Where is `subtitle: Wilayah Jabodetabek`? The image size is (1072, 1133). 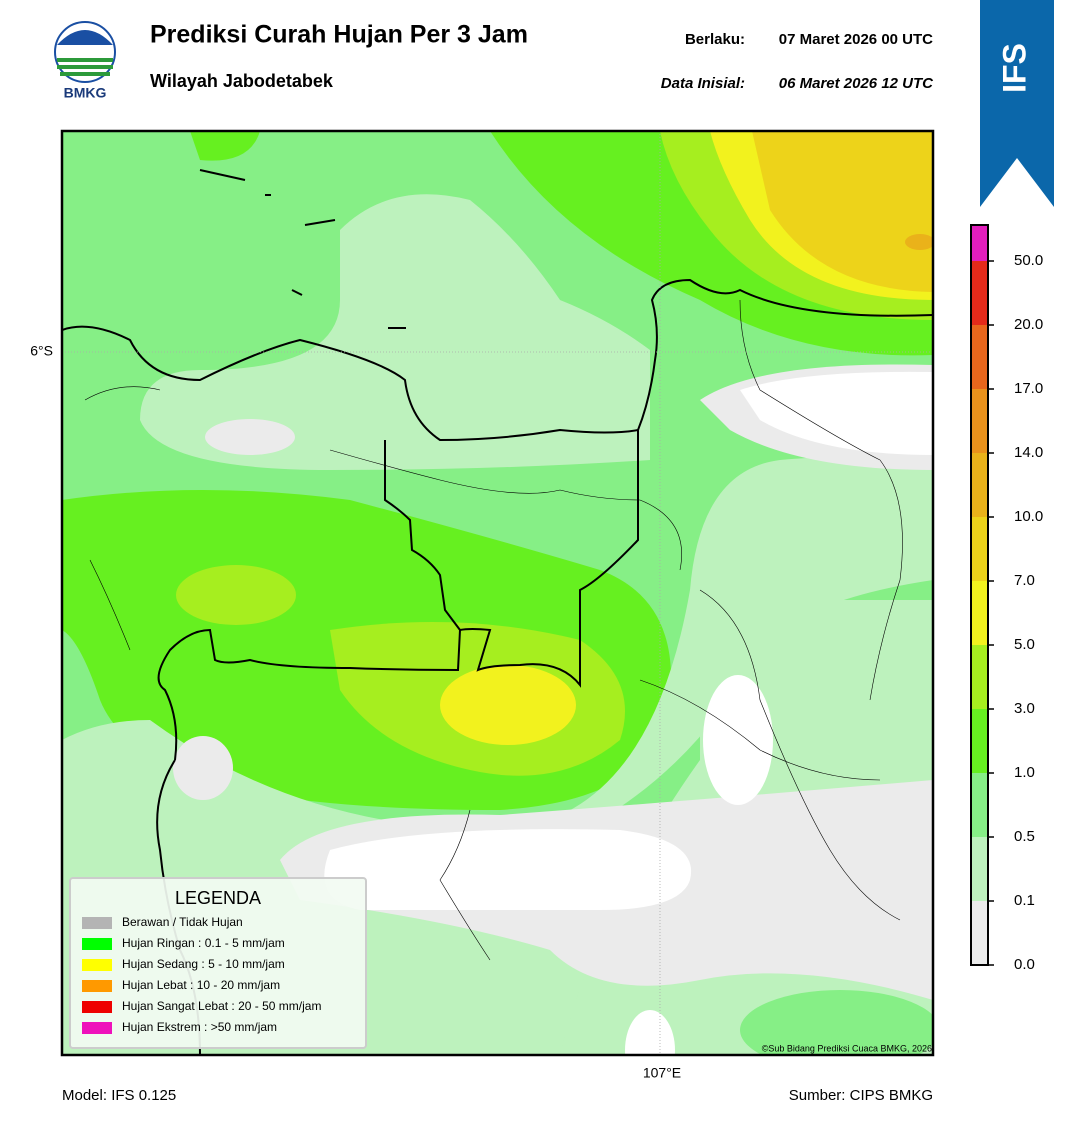 subtitle: Wilayah Jabodetabek is located at coordinates (242, 81).